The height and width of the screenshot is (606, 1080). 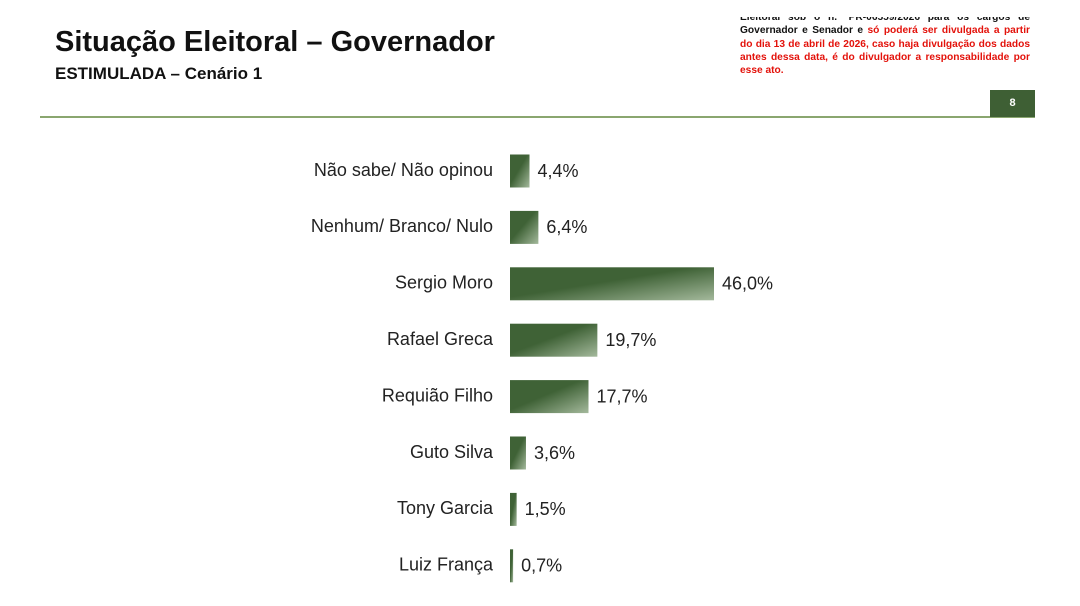 What do you see at coordinates (747, 284) in the screenshot?
I see `value-label: 46,0%` at bounding box center [747, 284].